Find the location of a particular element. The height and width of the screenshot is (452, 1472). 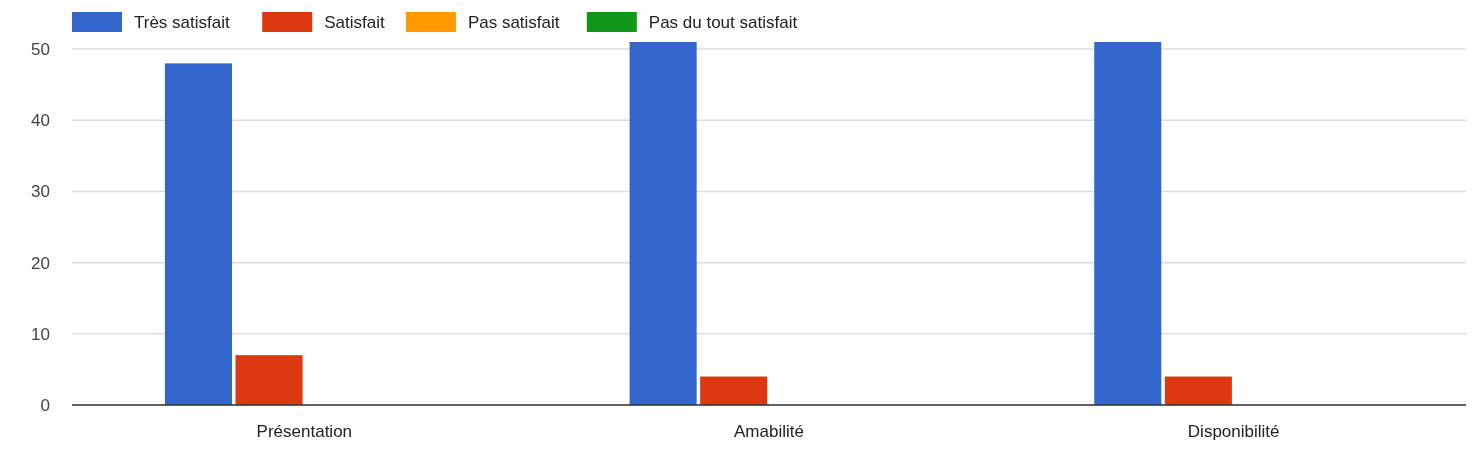

legend-label: Pas du tout satisfait is located at coordinates (723, 22).